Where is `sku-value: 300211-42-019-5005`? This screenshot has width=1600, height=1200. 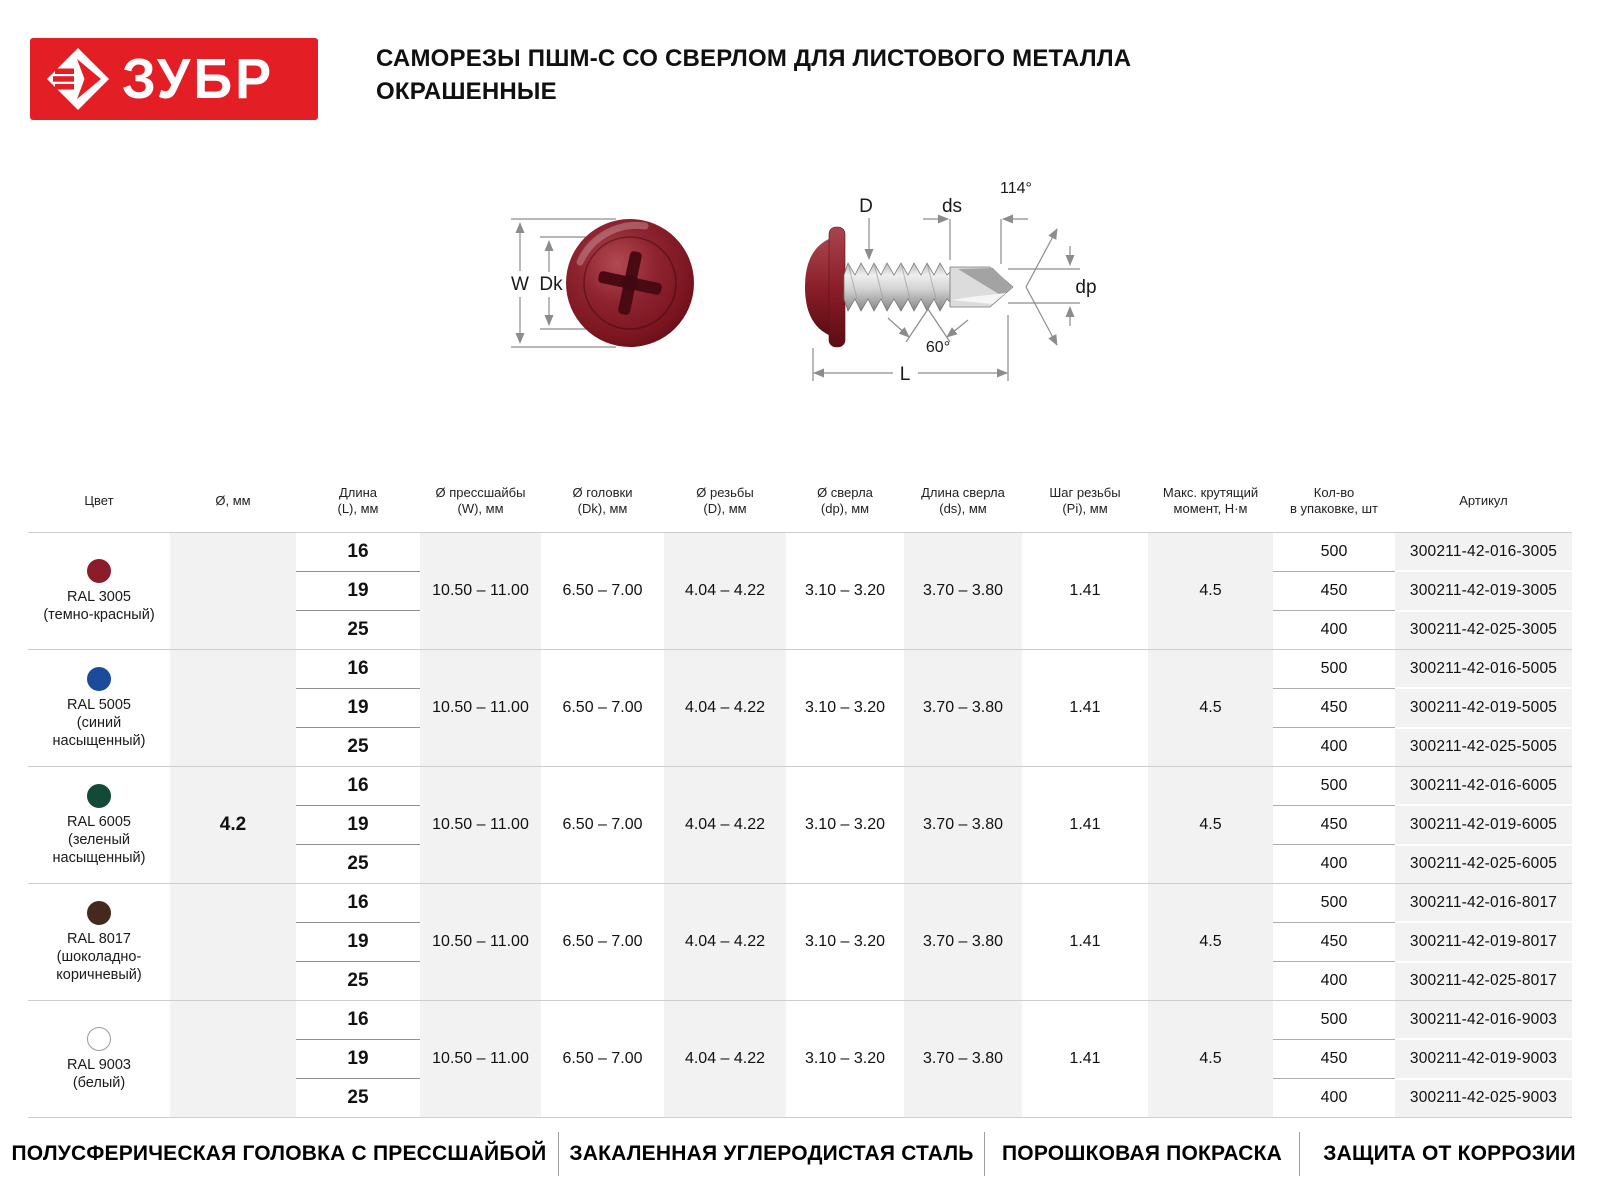 sku-value: 300211-42-019-5005 is located at coordinates (1483, 706).